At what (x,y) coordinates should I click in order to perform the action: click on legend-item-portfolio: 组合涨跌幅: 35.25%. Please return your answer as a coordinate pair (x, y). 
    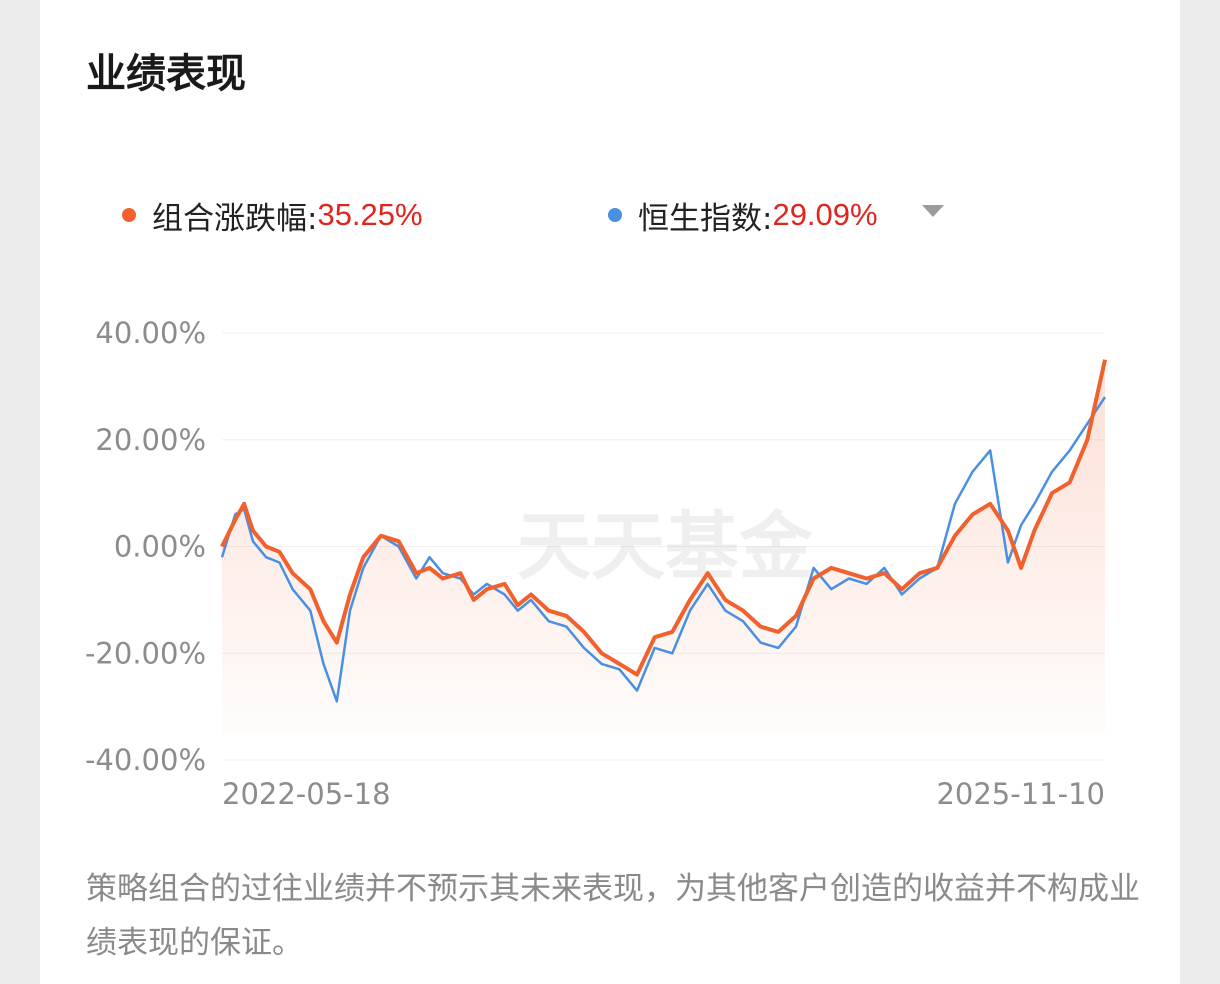
    Looking at the image, I should click on (272, 215).